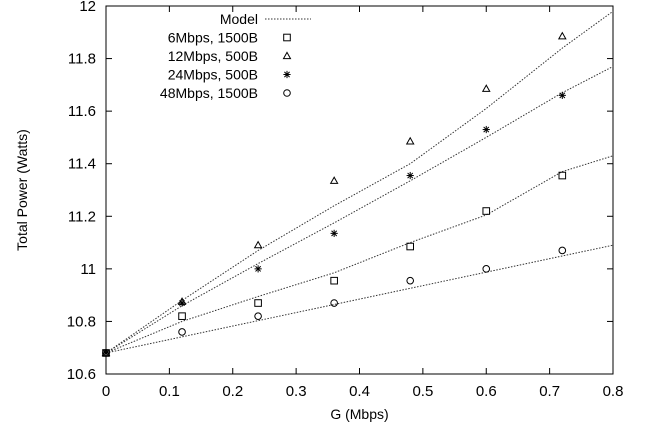 The height and width of the screenshot is (435, 651). I want to click on y-tick-label: 11.2, so click(82, 216).